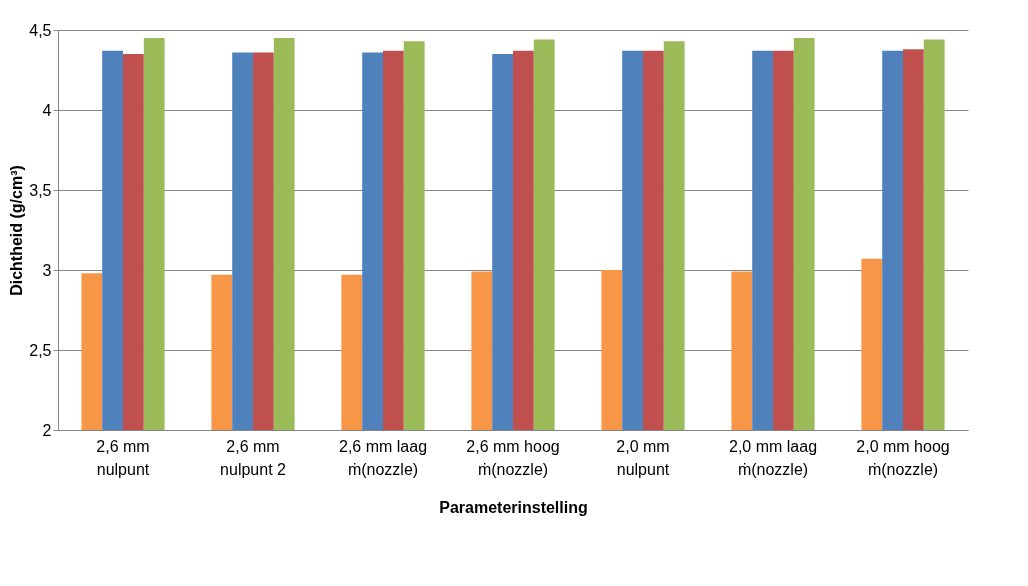 The width and height of the screenshot is (1028, 586). Describe the element at coordinates (253, 457) in the screenshot. I see `x-tick-label: 2,6 mm nulpunt 2` at that location.